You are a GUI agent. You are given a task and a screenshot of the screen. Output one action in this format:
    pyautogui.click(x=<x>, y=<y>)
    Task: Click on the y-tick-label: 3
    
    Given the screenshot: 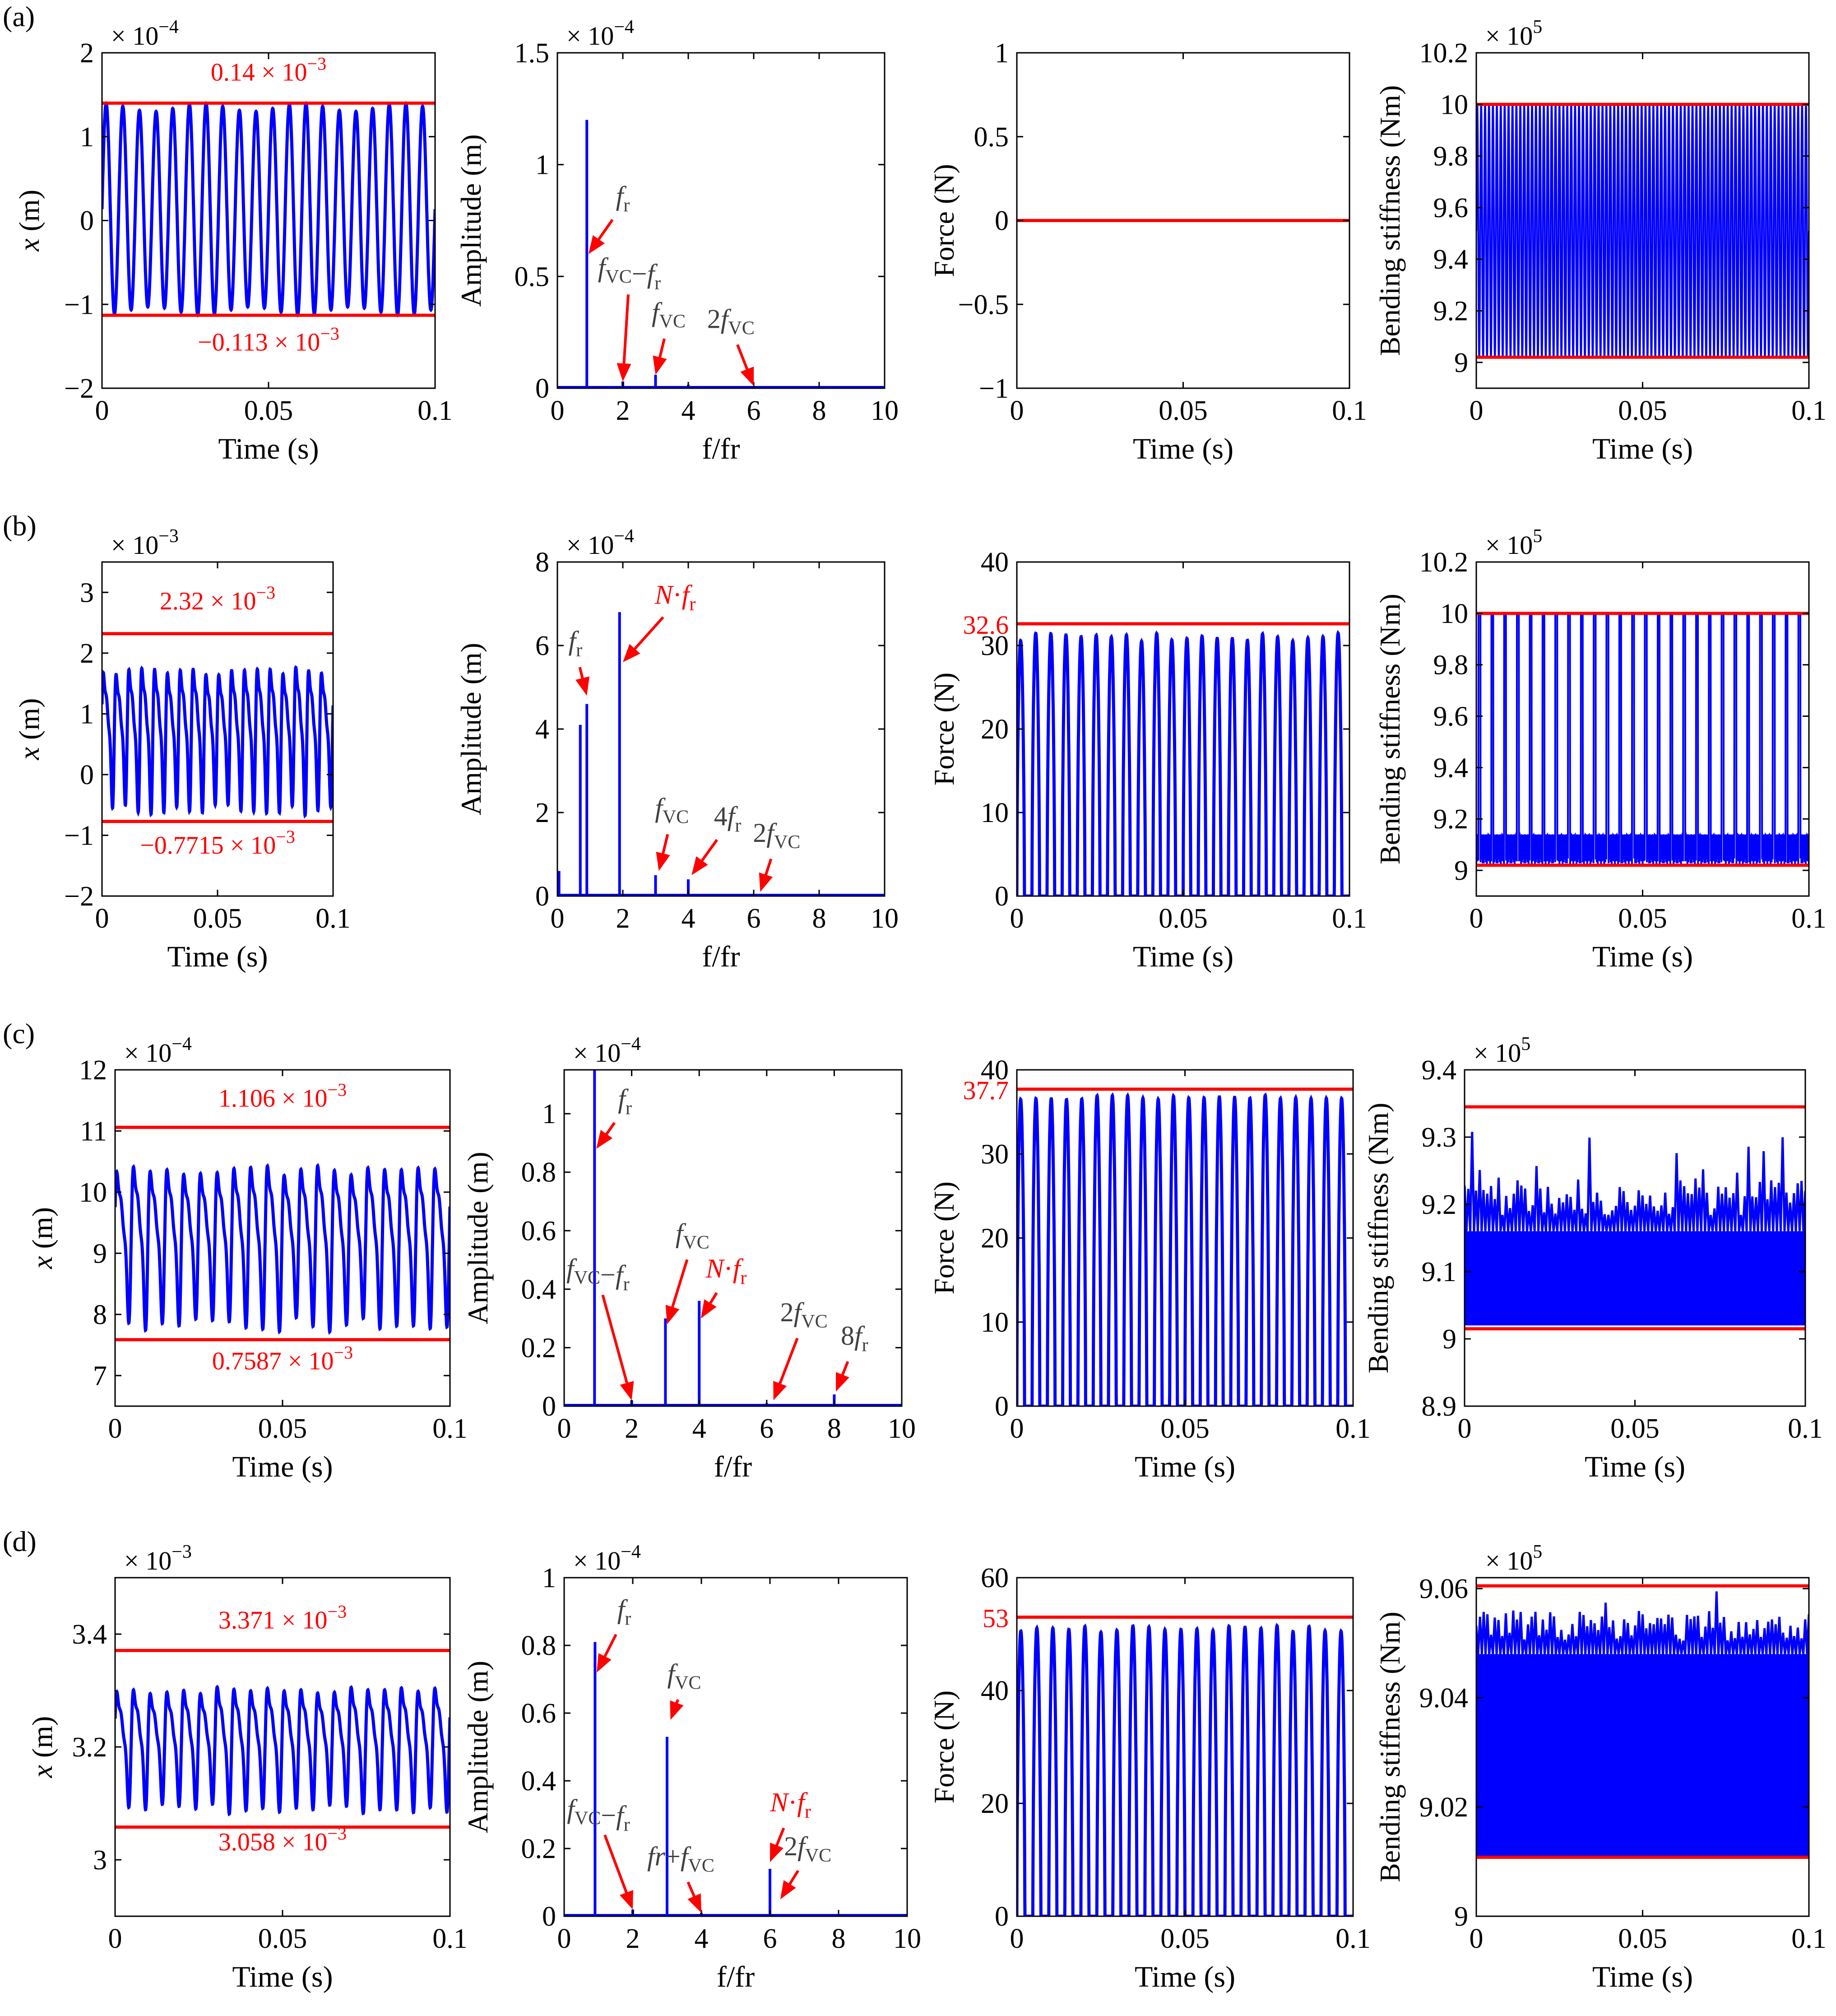 What is the action you would take?
    pyautogui.click(x=100, y=1861)
    